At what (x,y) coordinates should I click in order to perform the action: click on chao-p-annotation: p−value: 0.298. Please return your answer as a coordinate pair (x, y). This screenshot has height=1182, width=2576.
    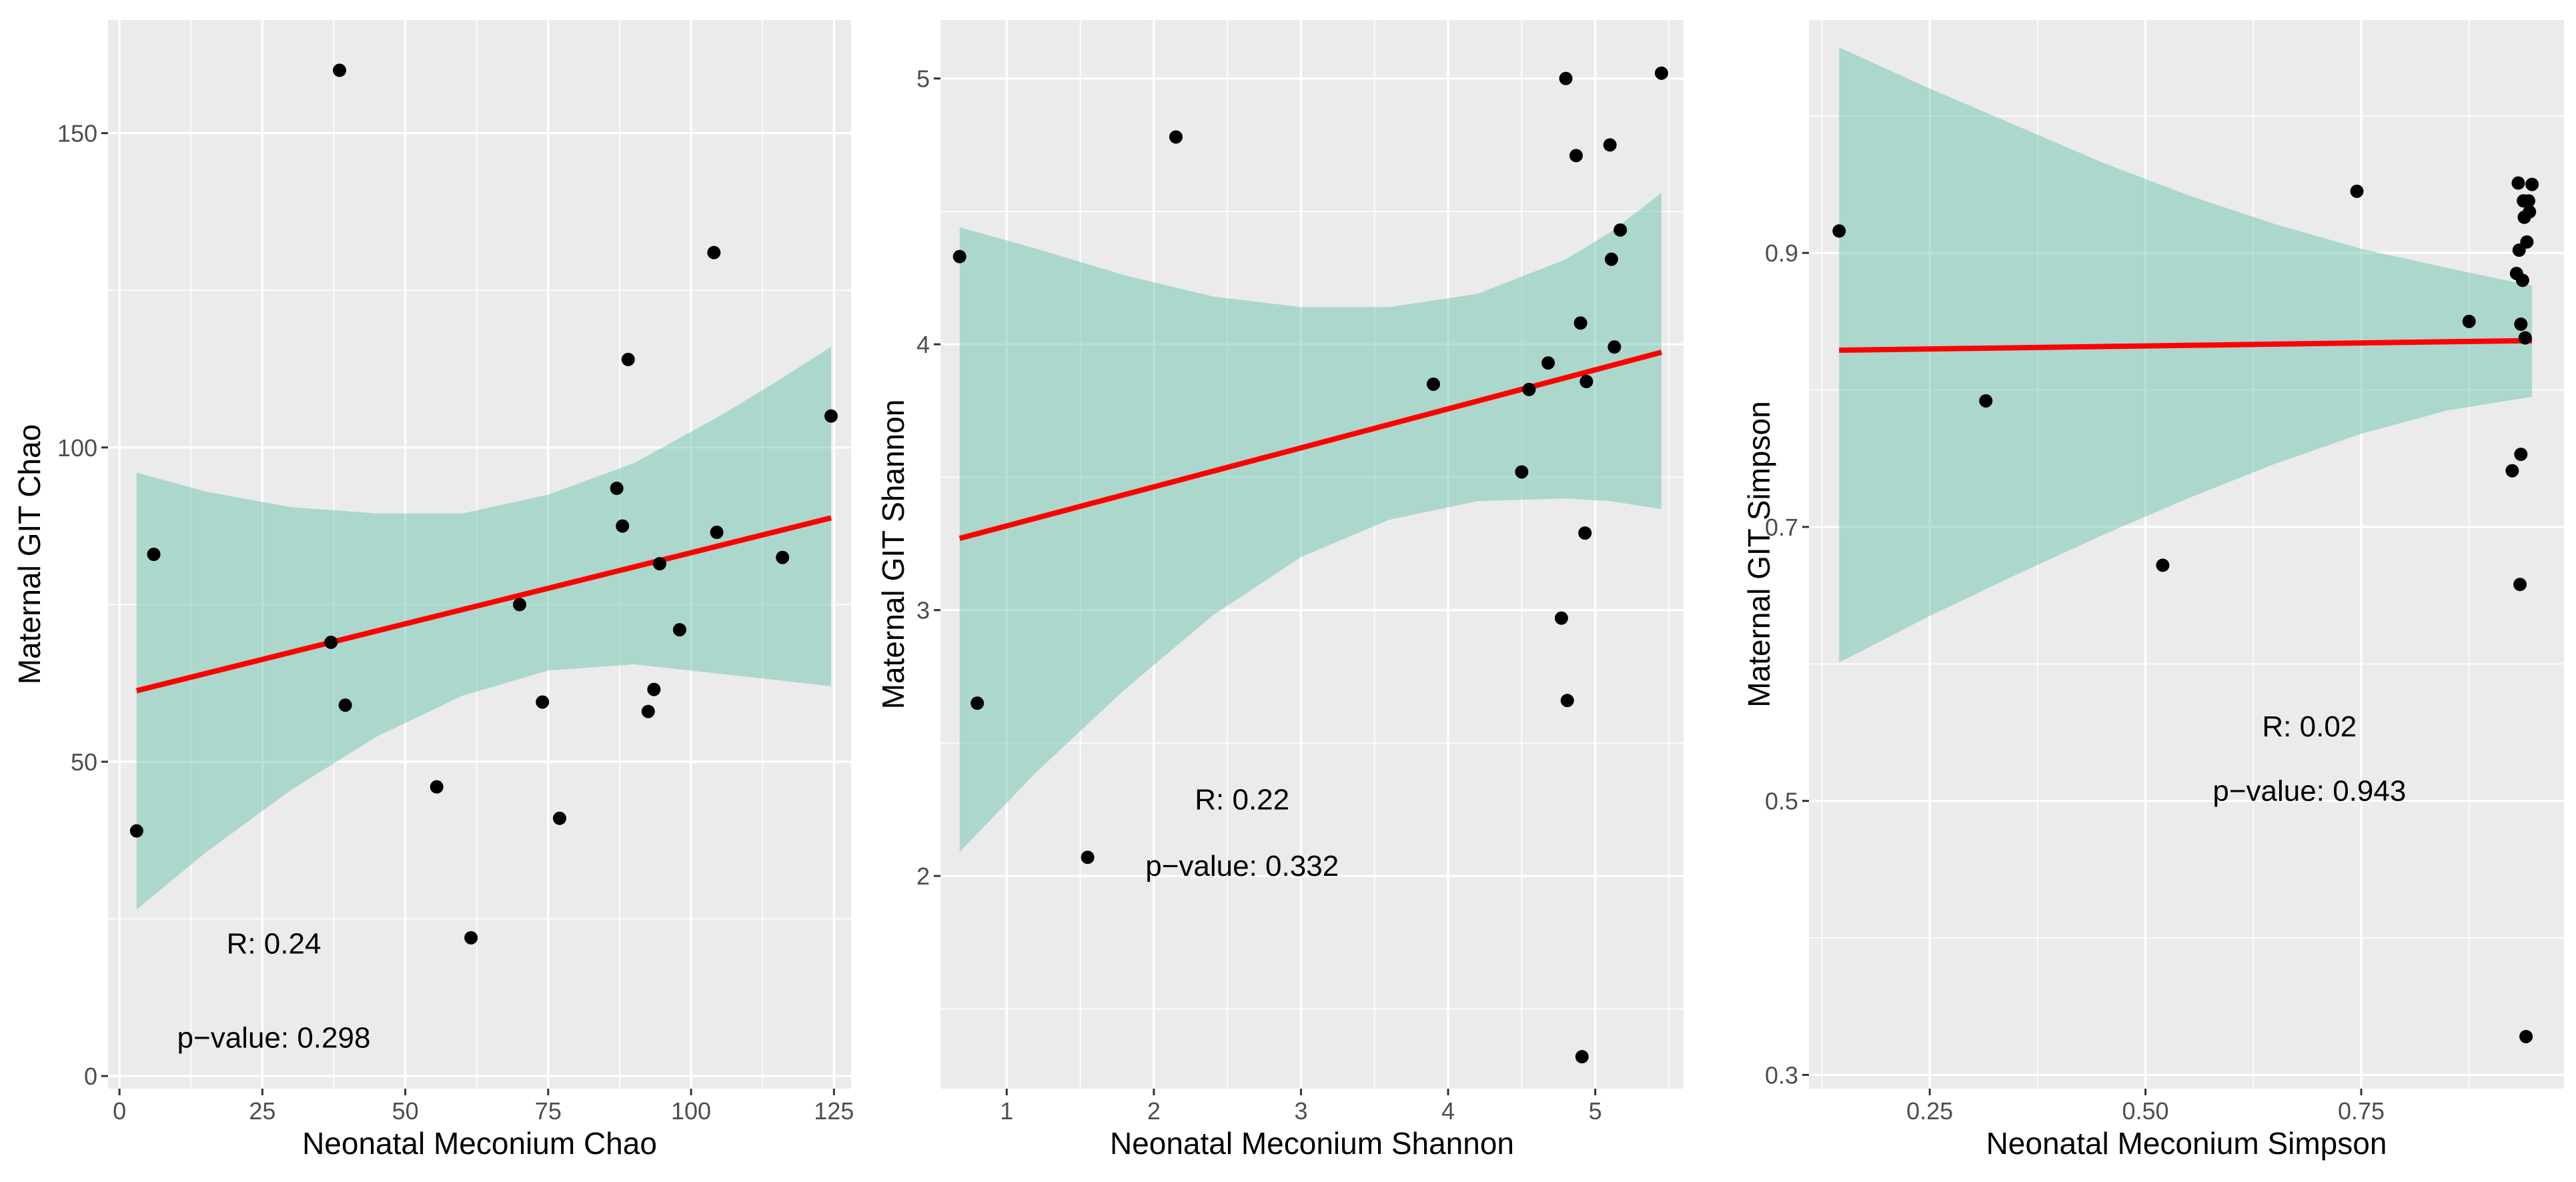
    Looking at the image, I should click on (274, 1038).